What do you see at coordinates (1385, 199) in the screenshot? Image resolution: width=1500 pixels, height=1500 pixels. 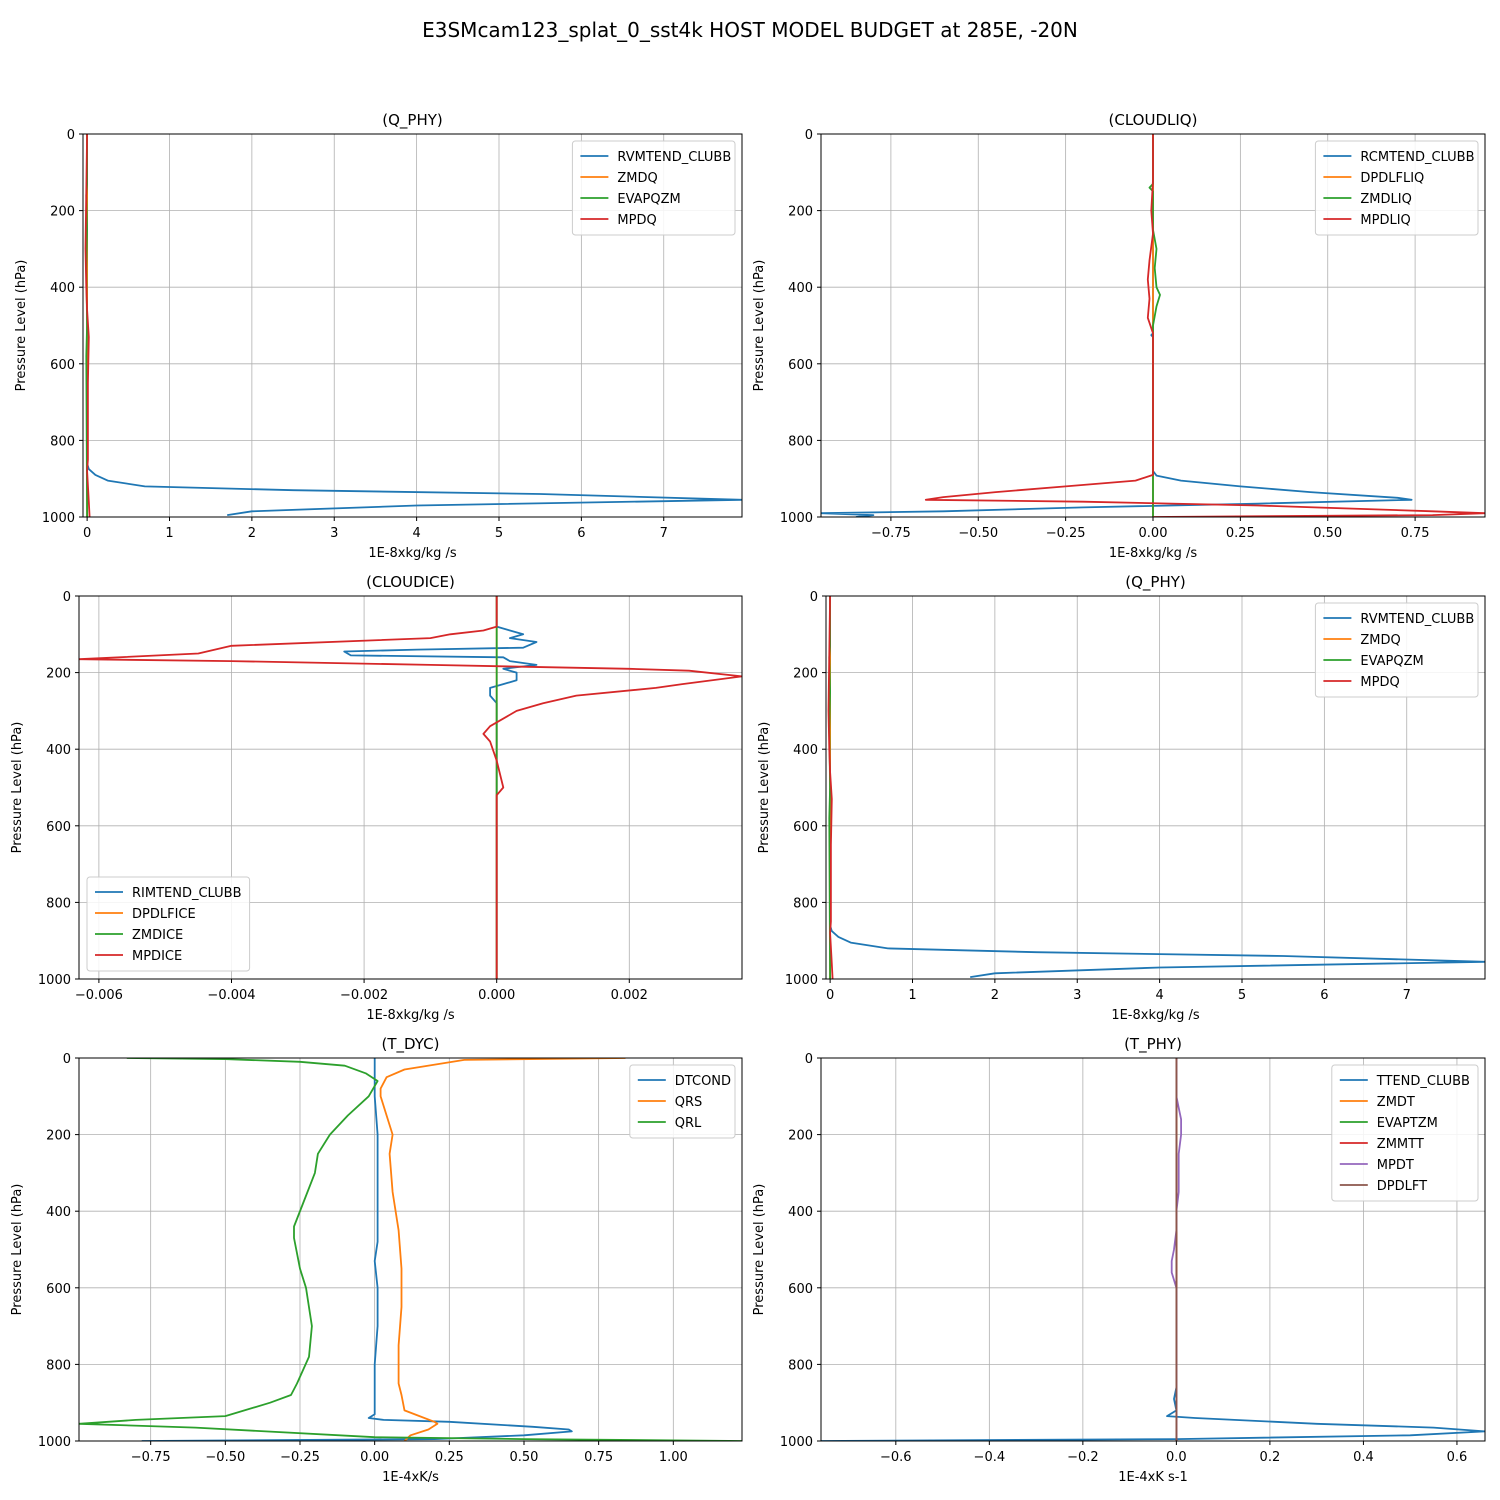 I see `legend-entry: ZMDLIQ` at bounding box center [1385, 199].